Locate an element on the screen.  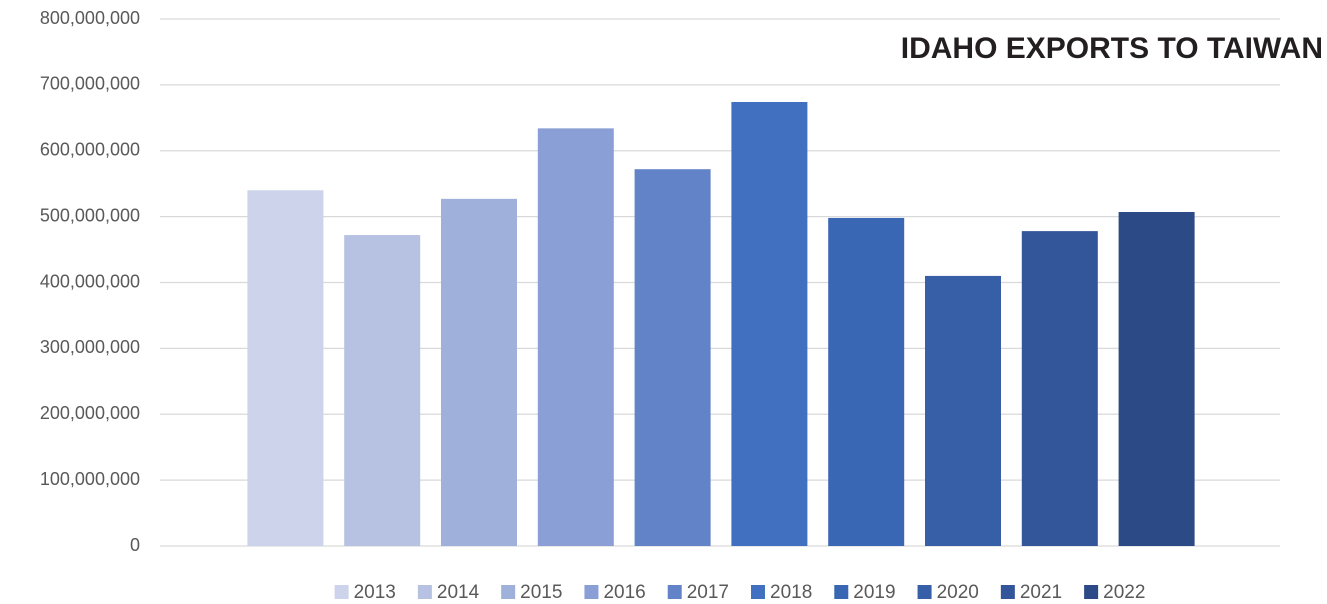
legend-label: 2018 is located at coordinates (791, 592).